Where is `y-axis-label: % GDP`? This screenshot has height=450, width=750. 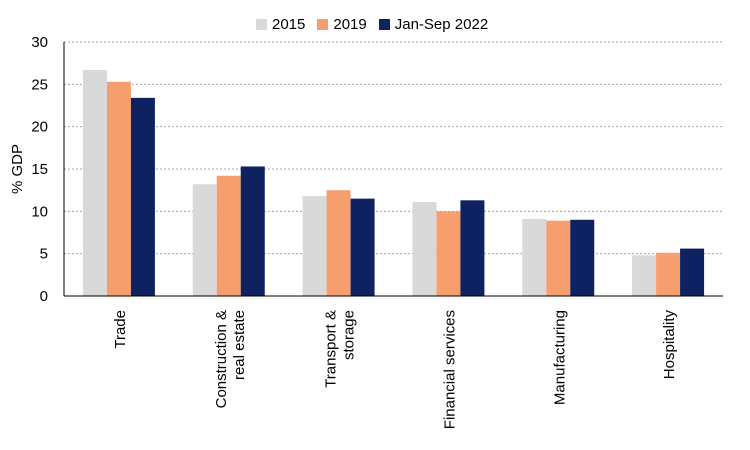 y-axis-label: % GDP is located at coordinates (17, 169).